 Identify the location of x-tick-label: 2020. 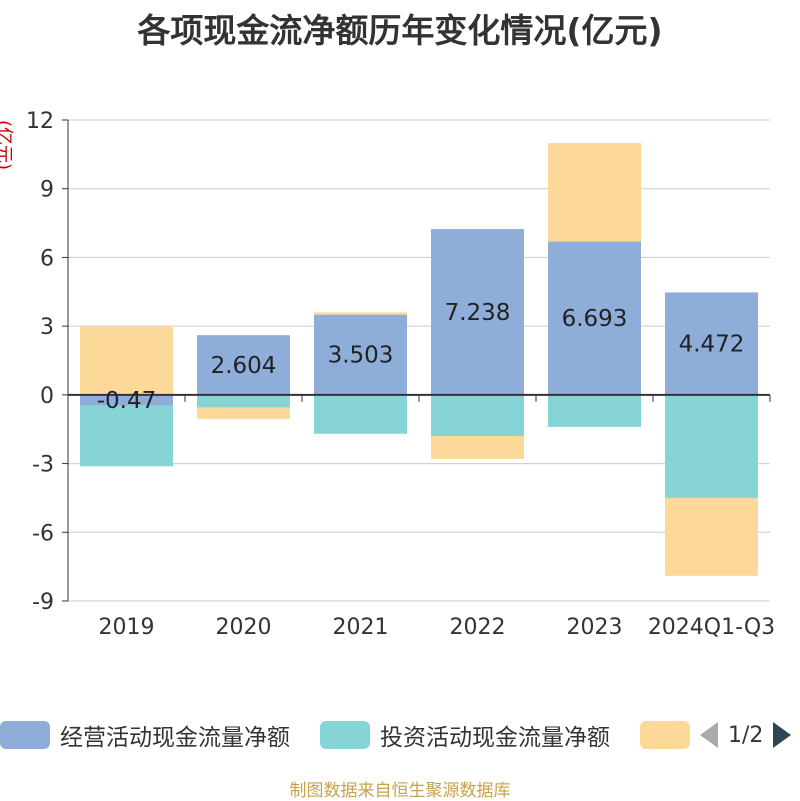
(244, 627).